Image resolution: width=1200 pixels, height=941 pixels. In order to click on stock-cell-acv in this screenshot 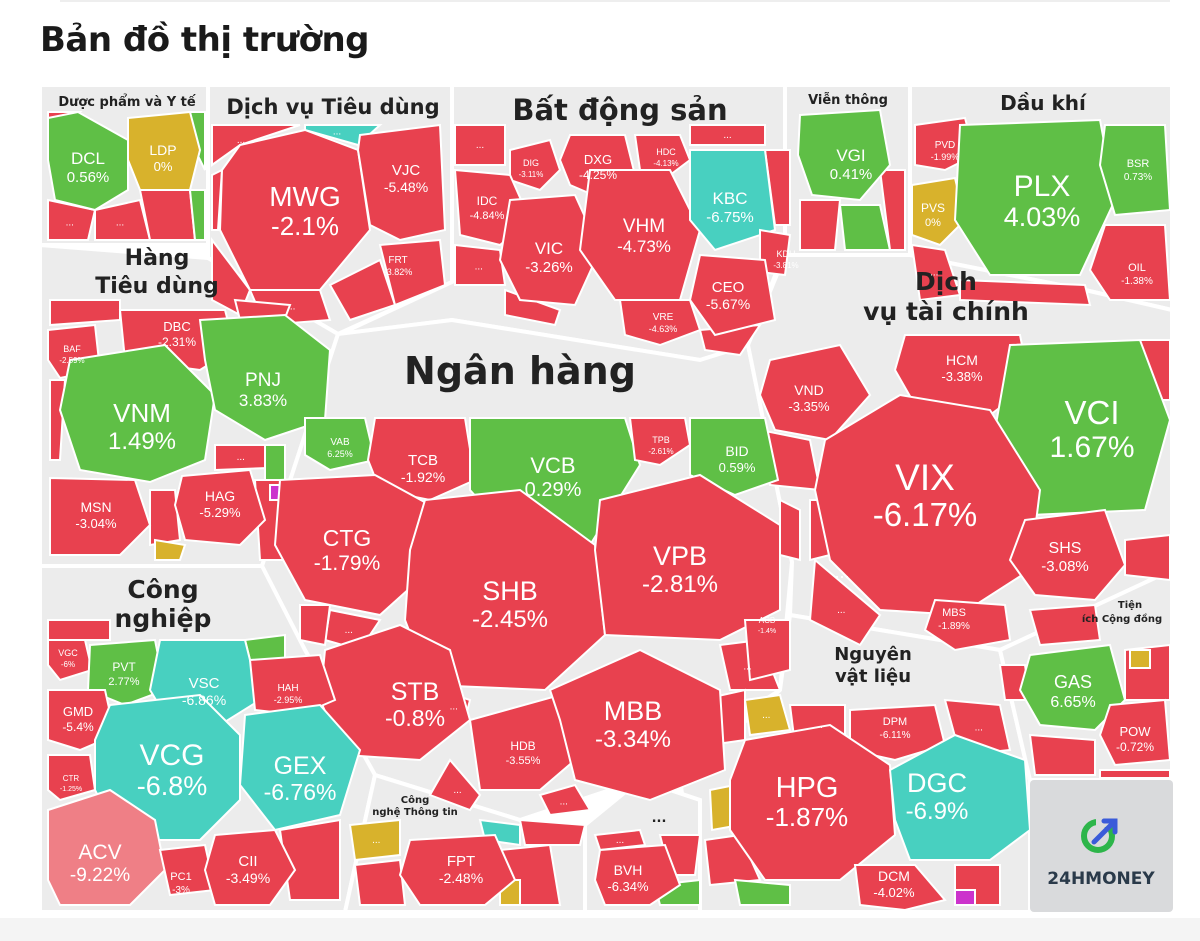, I will do `click(107, 847)`.